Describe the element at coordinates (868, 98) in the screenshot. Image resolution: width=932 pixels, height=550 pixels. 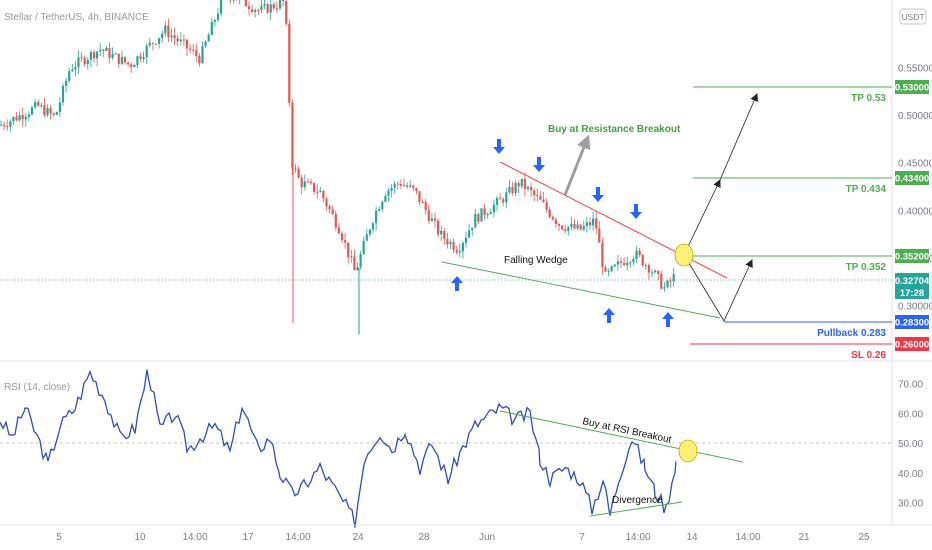
I see `level-label: TP 0.53` at that location.